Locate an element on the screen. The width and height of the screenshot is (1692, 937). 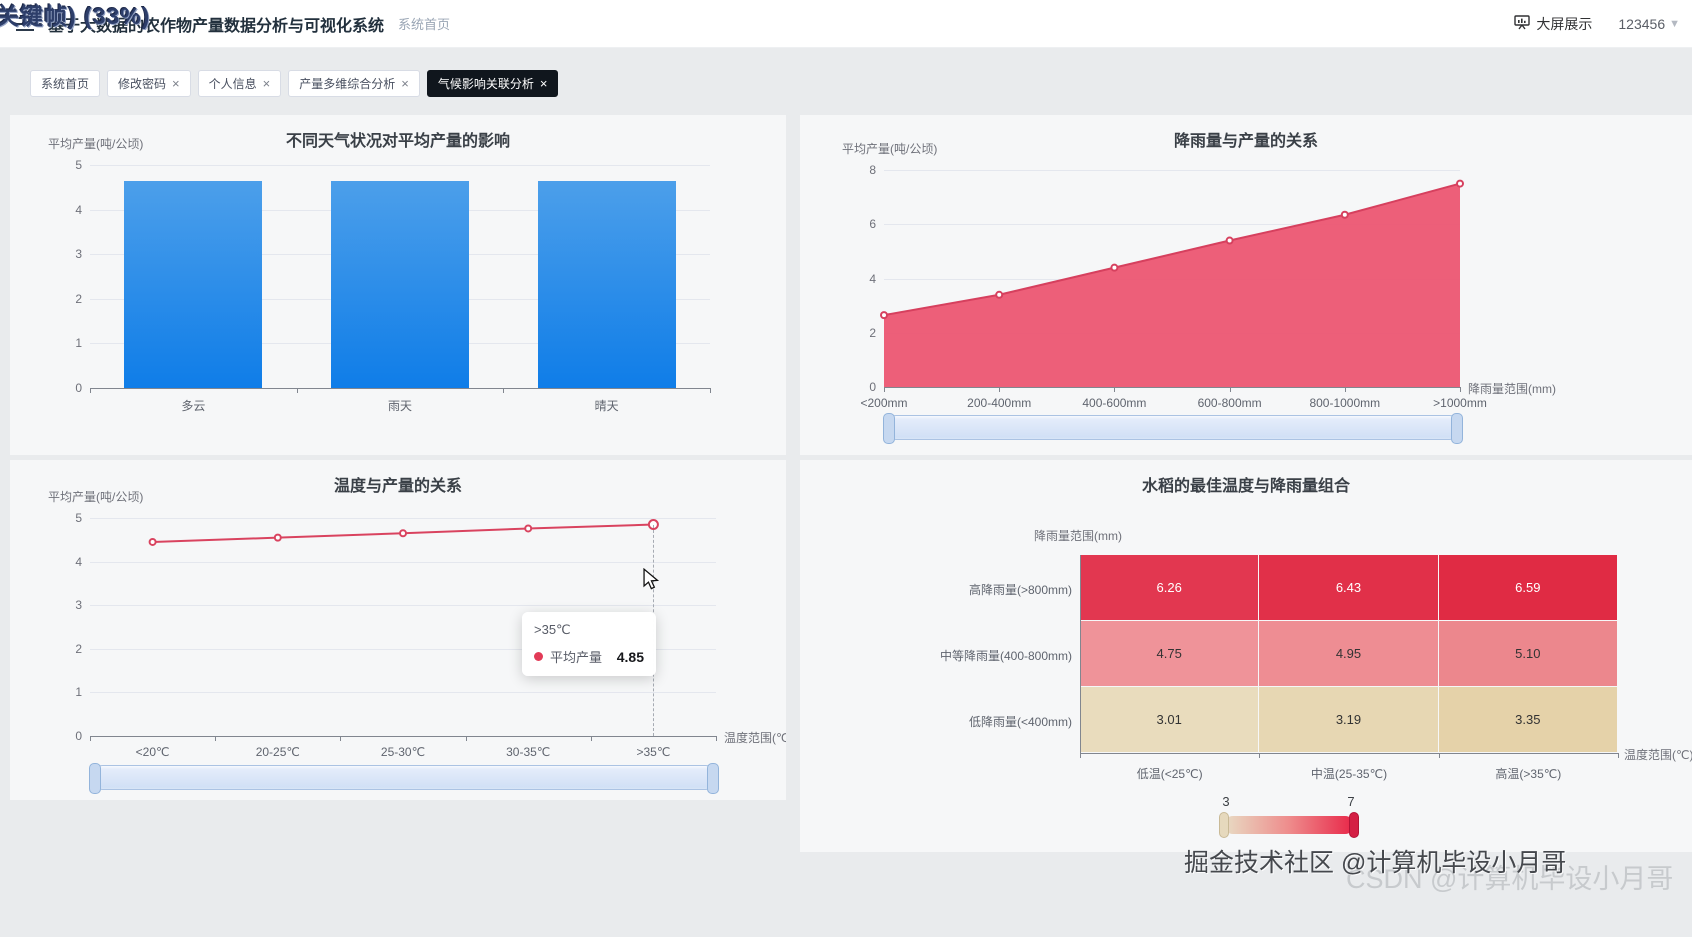
y-tick-label: 6 is located at coordinates (872, 224).